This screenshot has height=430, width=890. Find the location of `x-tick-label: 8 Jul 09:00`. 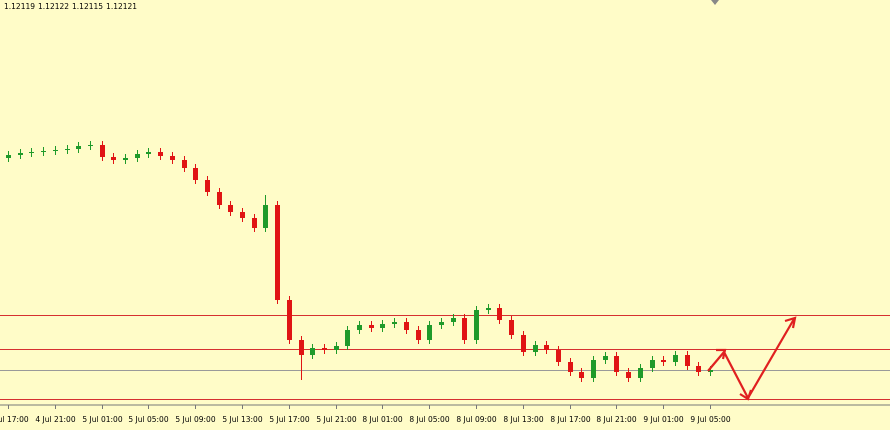

x-tick-label: 8 Jul 09:00 is located at coordinates (476, 419).